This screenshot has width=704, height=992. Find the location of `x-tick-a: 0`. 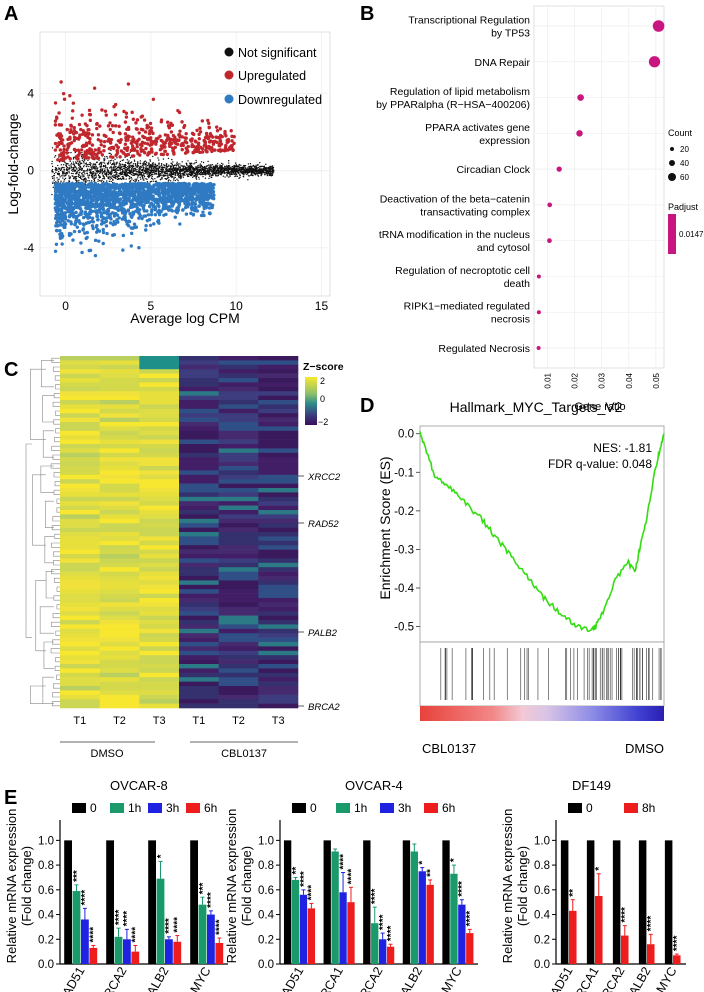

x-tick-a: 0 is located at coordinates (65, 306).